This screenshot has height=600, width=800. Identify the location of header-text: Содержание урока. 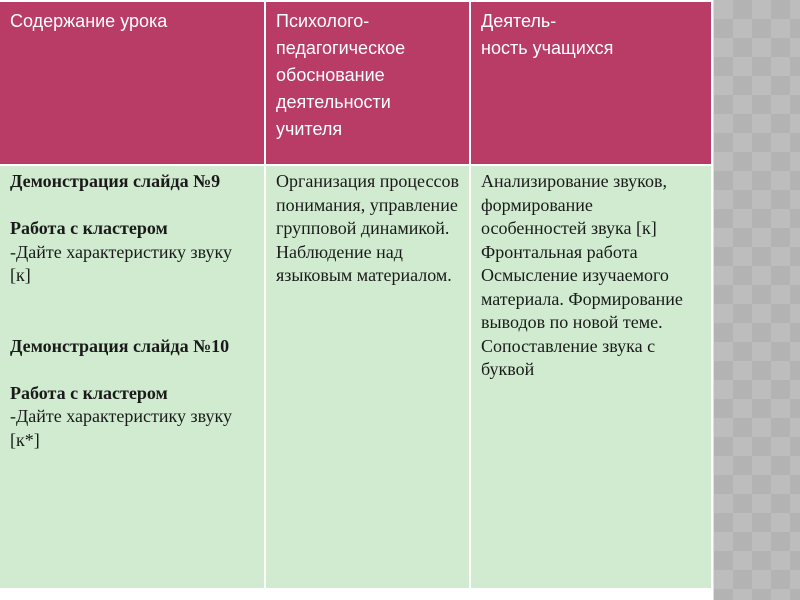
(89, 21).